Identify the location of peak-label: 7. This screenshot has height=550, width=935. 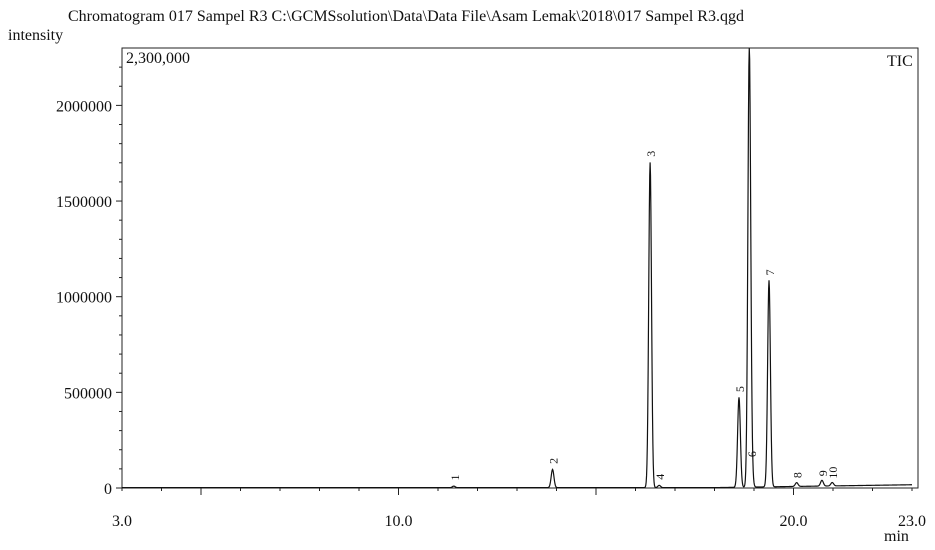
(770, 272).